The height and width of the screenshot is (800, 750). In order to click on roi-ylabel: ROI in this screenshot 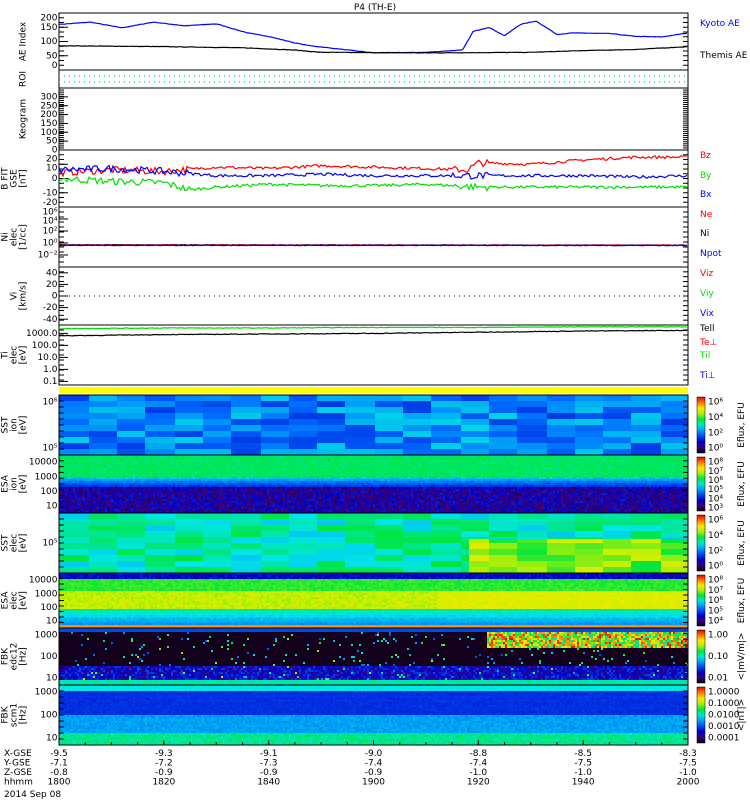, I will do `click(23, 79)`.